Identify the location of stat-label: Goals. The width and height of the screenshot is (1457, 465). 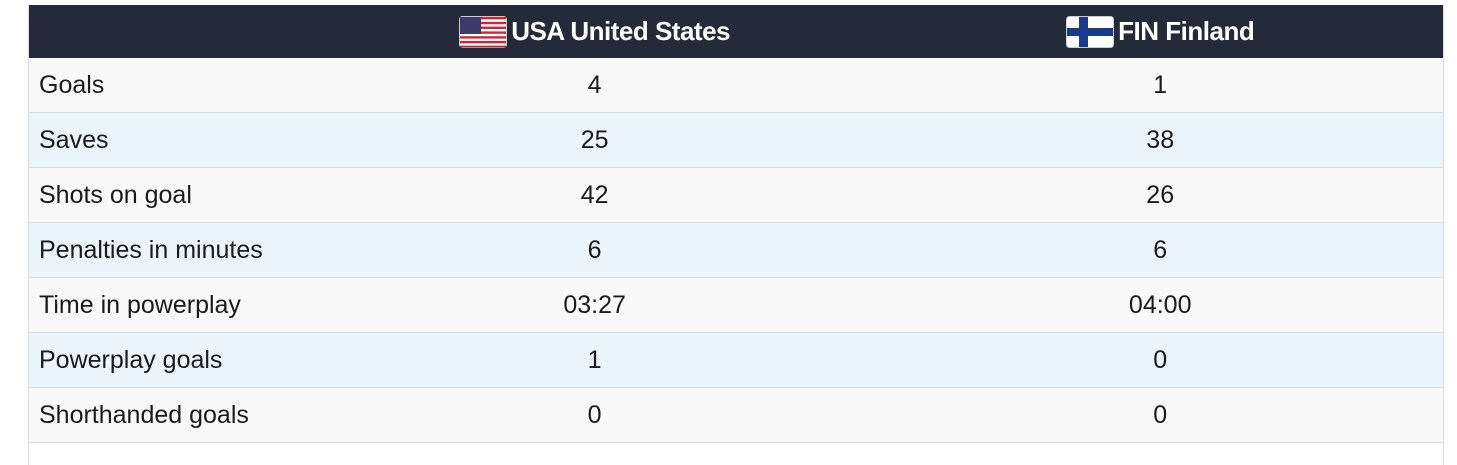
(72, 84).